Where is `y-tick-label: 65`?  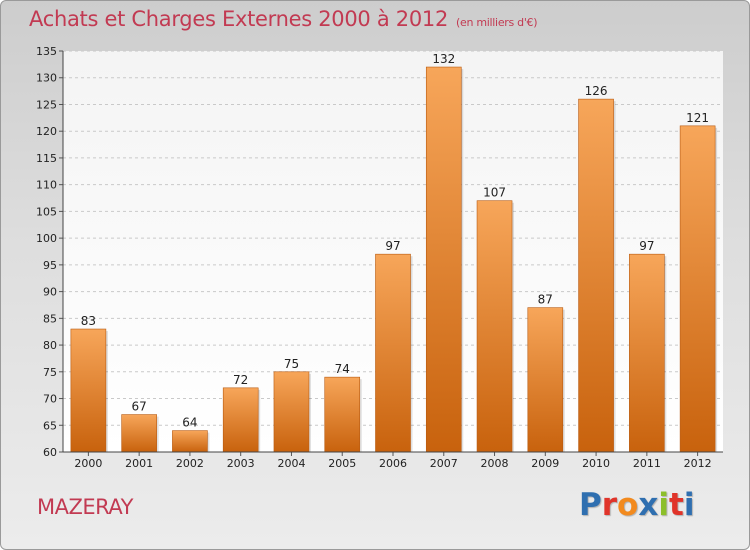 y-tick-label: 65 is located at coordinates (50, 425).